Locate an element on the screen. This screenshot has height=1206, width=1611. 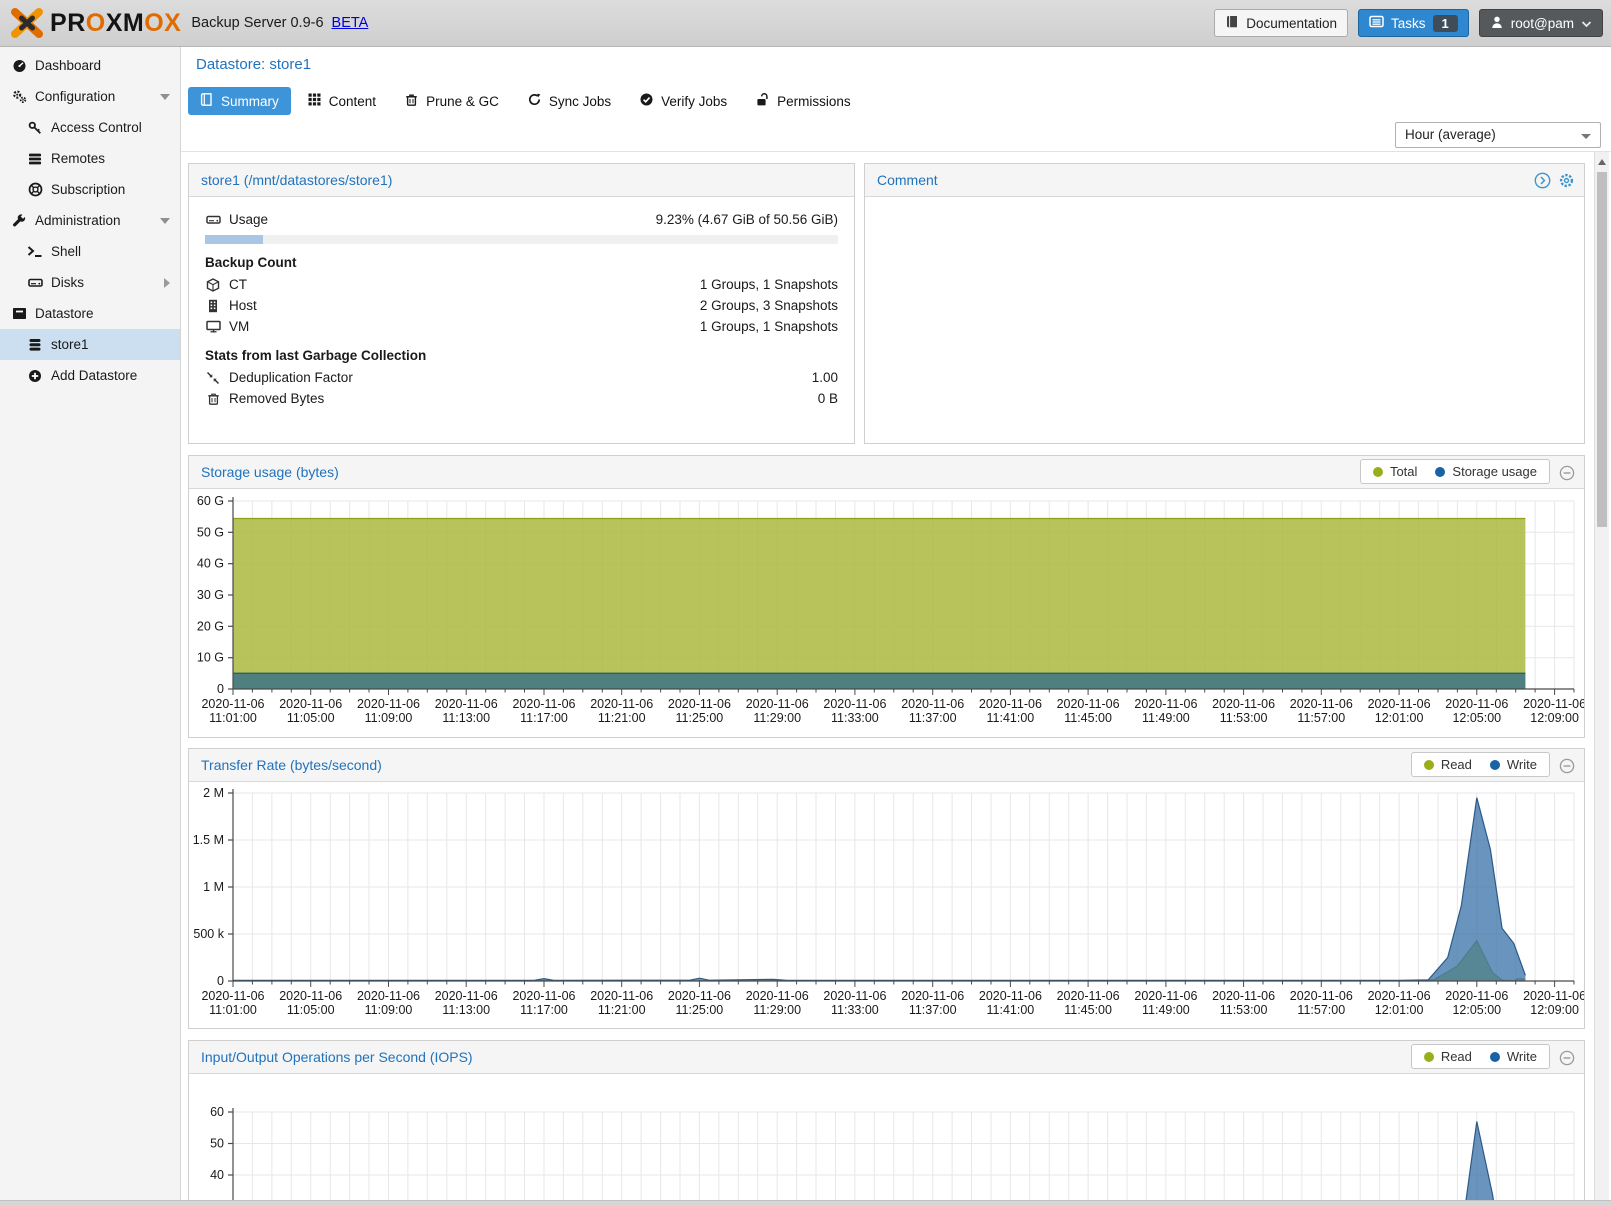
sidebar-item-remotes: Remotes is located at coordinates (90, 158).